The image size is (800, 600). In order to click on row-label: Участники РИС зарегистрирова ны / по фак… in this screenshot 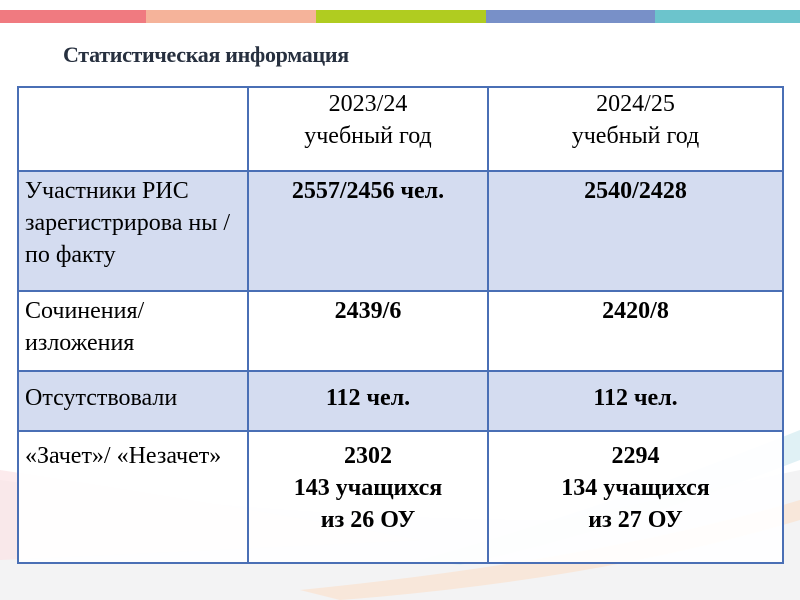, I will do `click(133, 231)`.